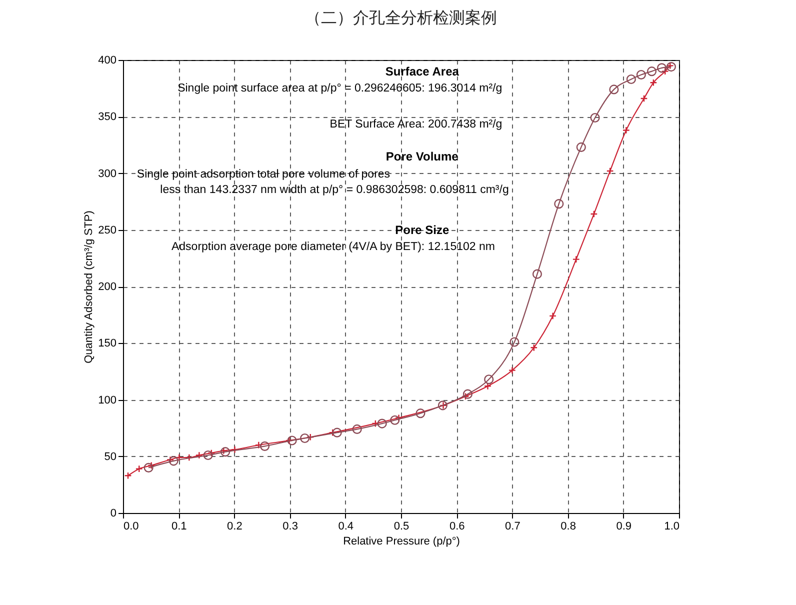 The image size is (796, 605). I want to click on x-tick-label: 0.2, so click(234, 526).